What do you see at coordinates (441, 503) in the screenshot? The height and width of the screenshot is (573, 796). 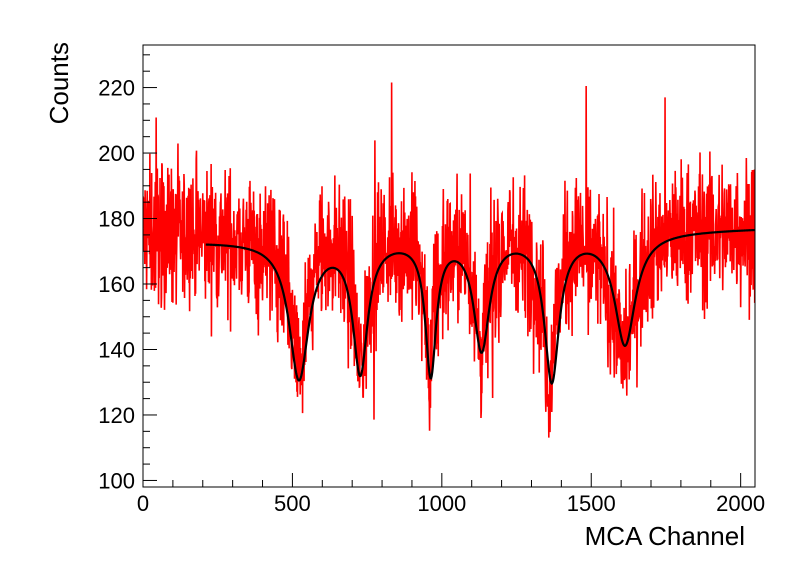 I see `x-tick-label: 1000` at bounding box center [441, 503].